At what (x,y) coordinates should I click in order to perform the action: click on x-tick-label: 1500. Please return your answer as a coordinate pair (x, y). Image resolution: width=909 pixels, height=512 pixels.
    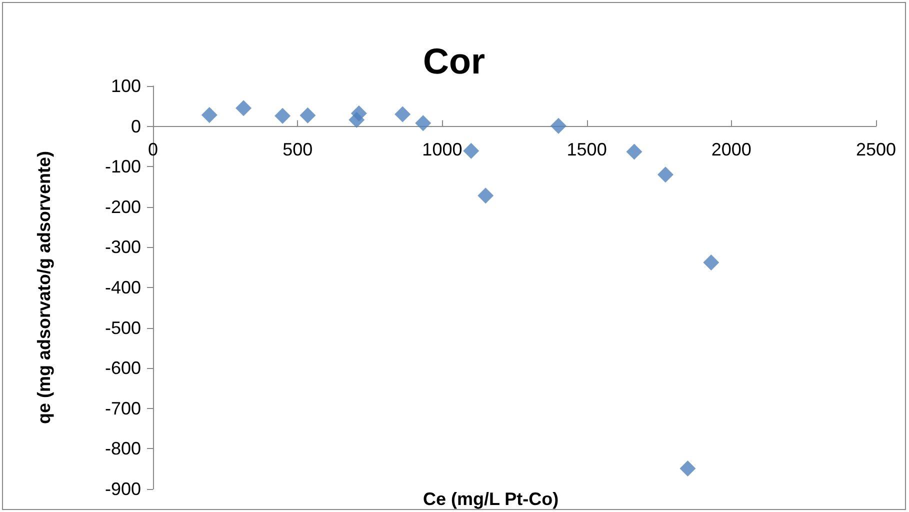
    Looking at the image, I should click on (586, 149).